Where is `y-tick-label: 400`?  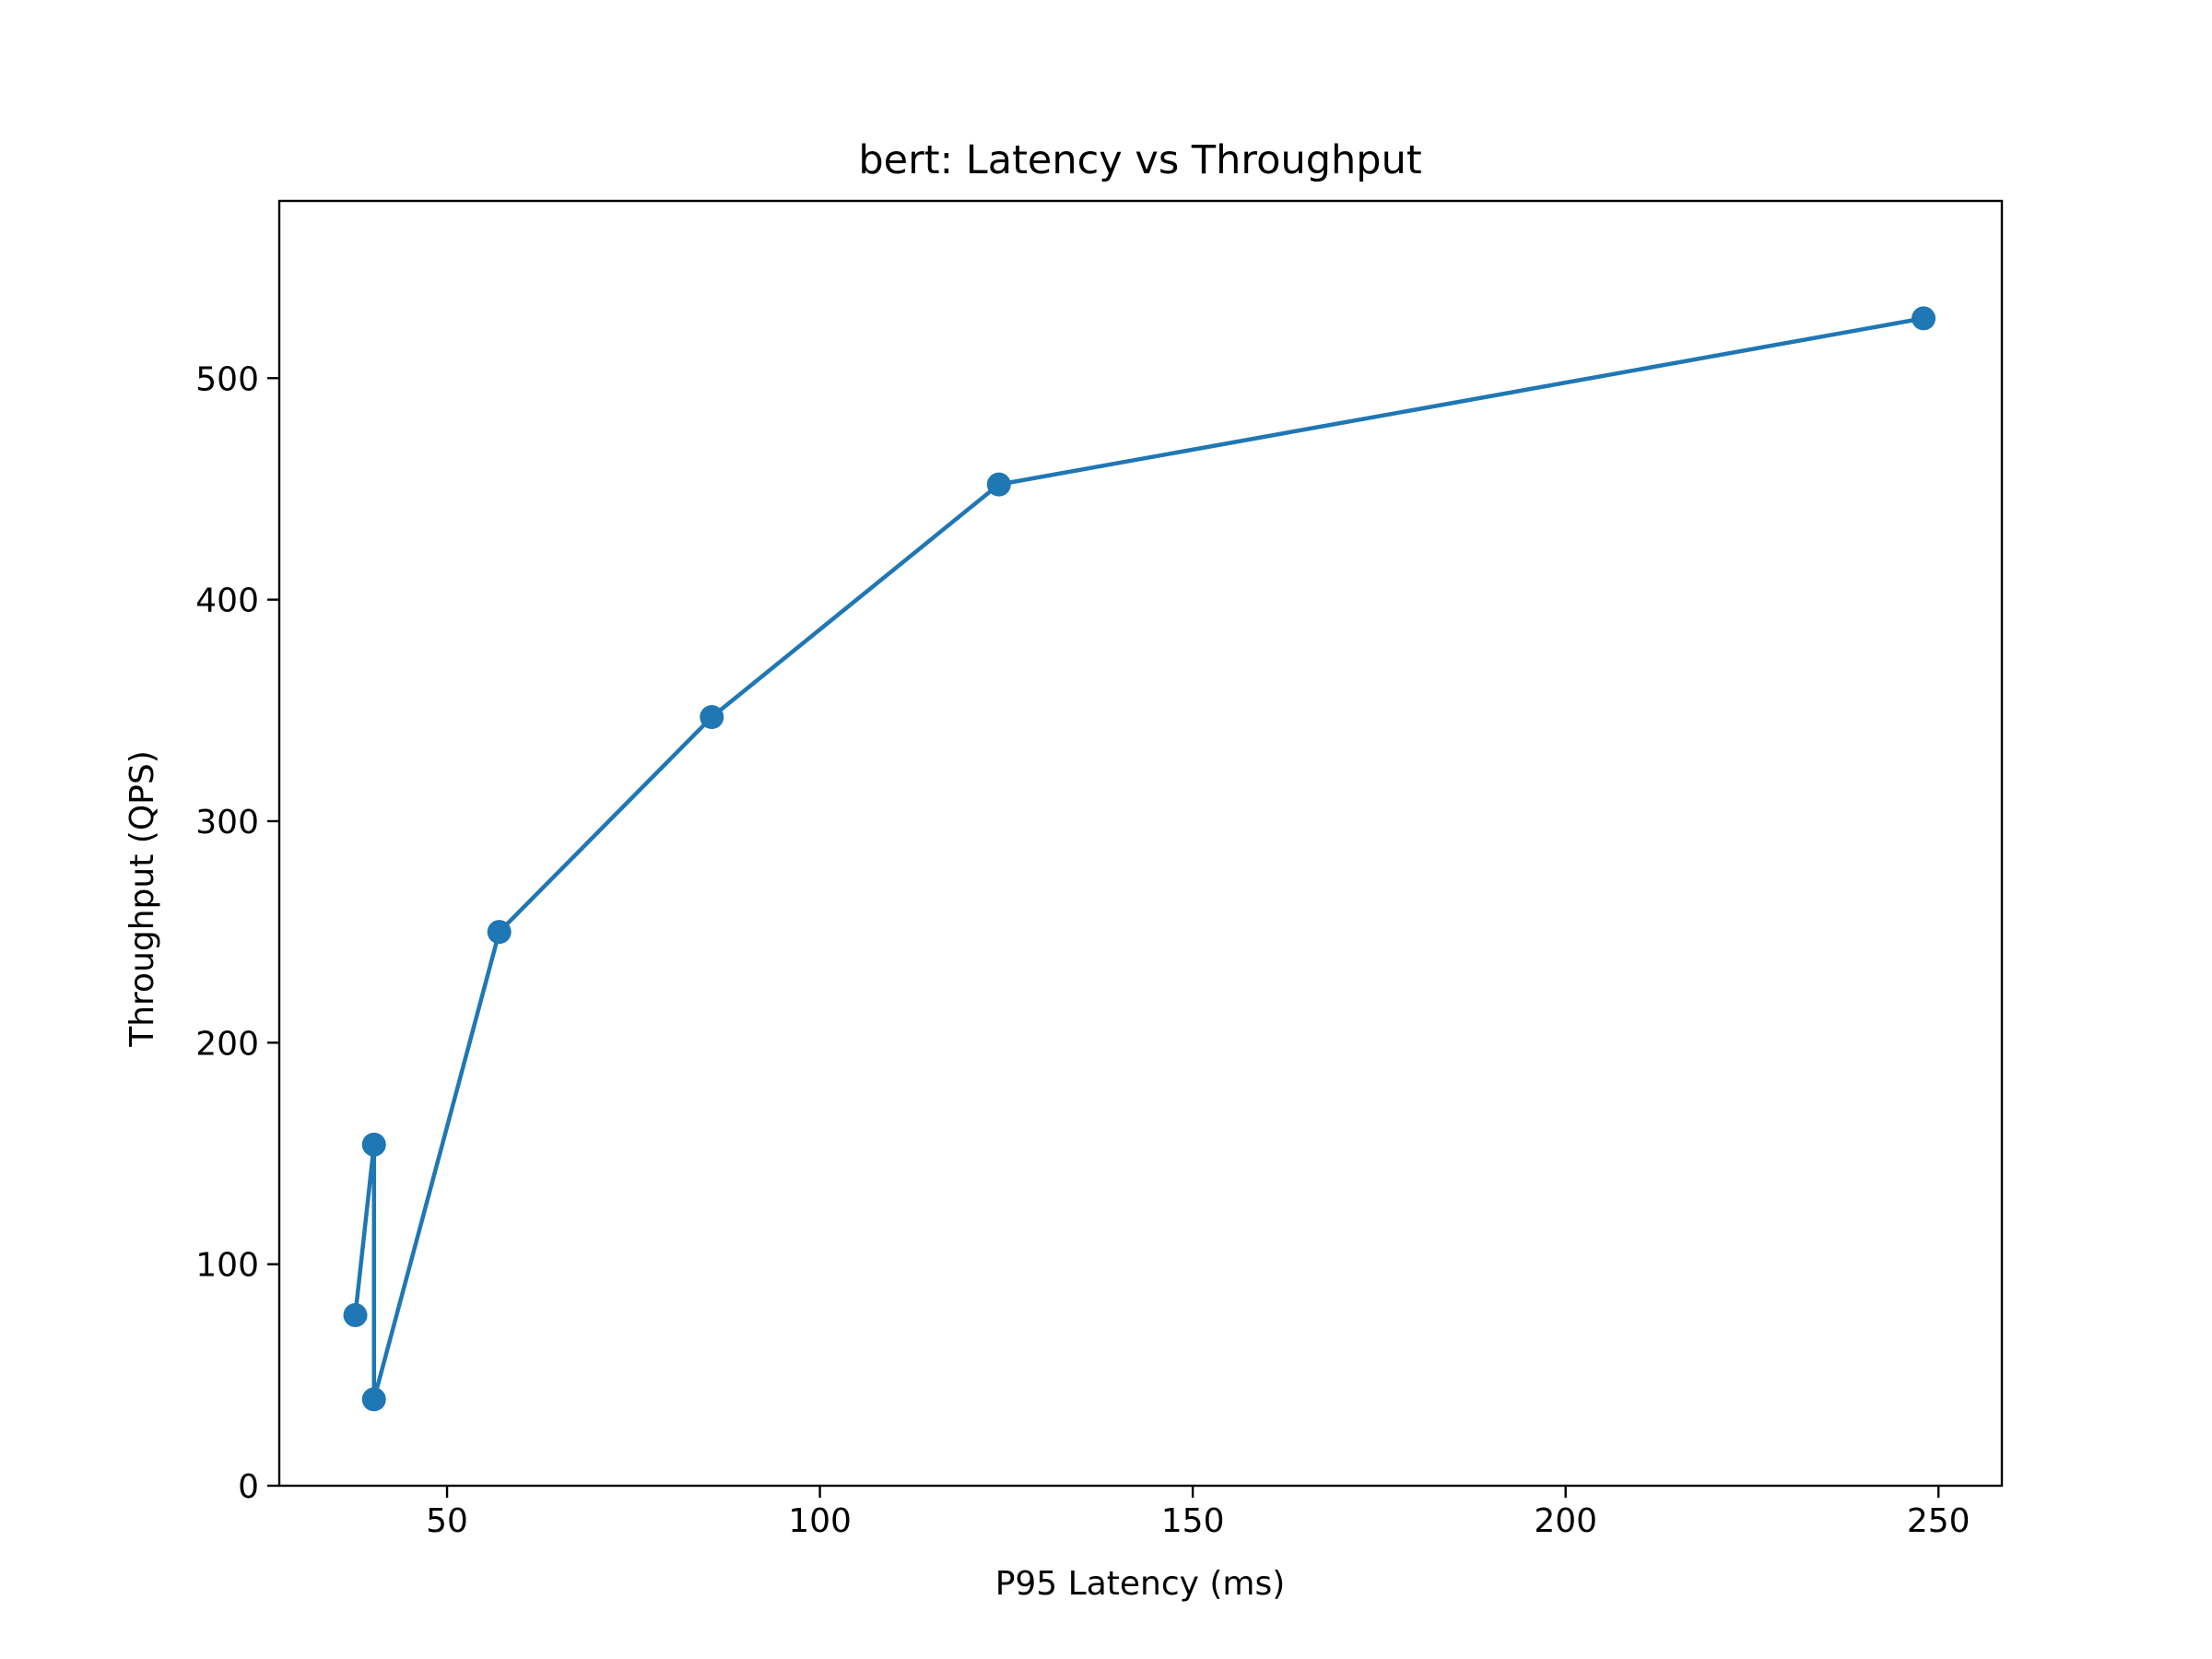
y-tick-label: 400 is located at coordinates (227, 601).